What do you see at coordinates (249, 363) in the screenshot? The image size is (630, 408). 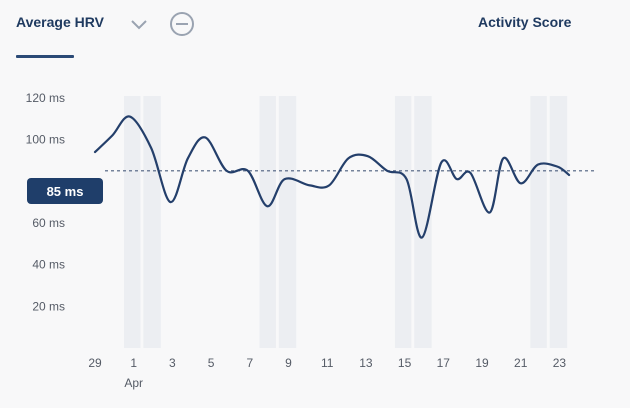 I see `x-tick-label: 7` at bounding box center [249, 363].